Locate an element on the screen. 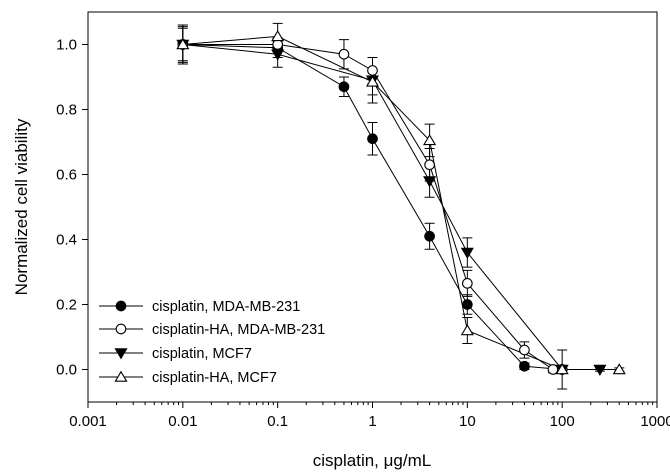  x-tick-label: 0.001 is located at coordinates (88, 421).